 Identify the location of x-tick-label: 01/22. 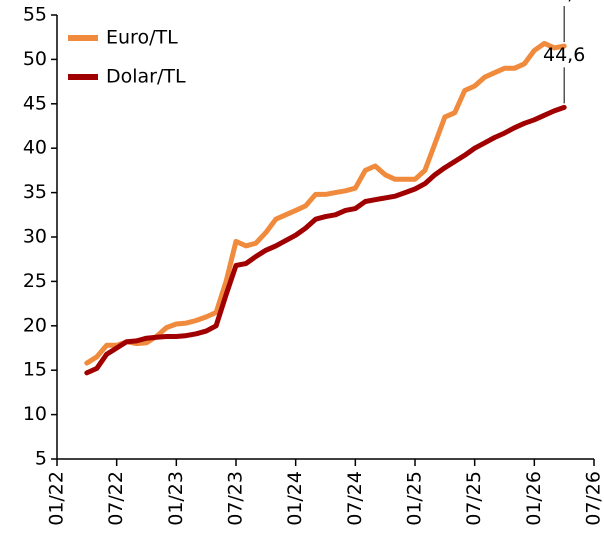
(57, 498).